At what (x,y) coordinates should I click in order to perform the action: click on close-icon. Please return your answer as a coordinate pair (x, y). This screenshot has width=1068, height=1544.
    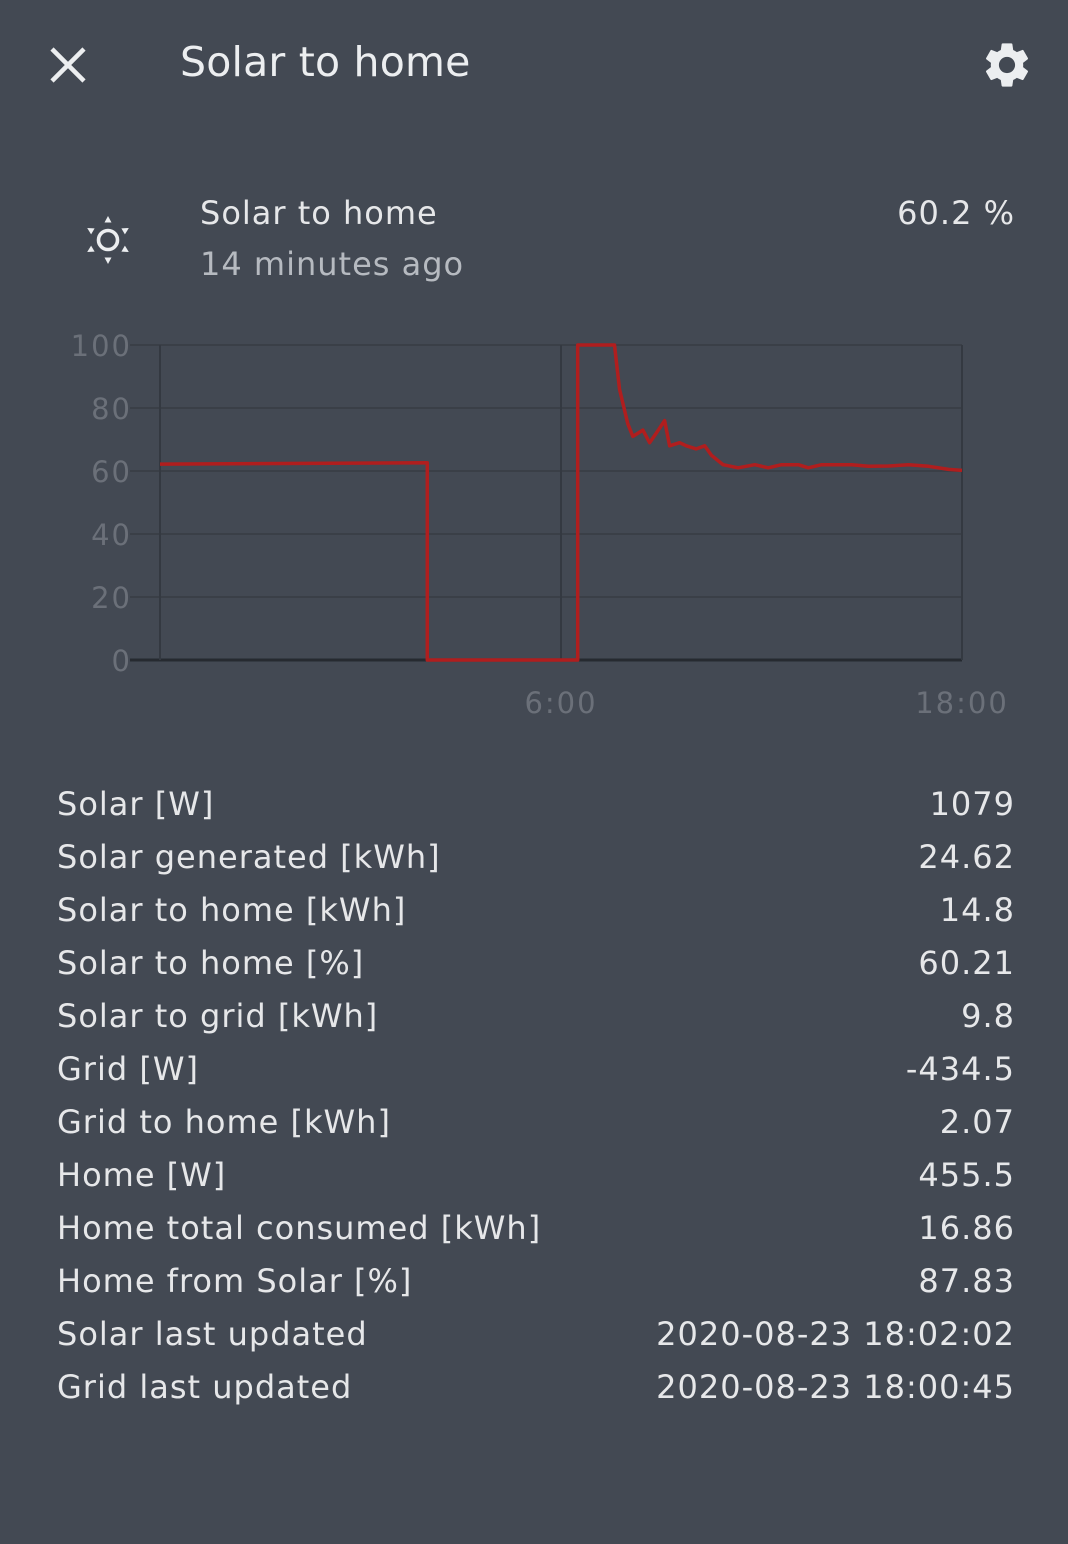
    Looking at the image, I should click on (68, 65).